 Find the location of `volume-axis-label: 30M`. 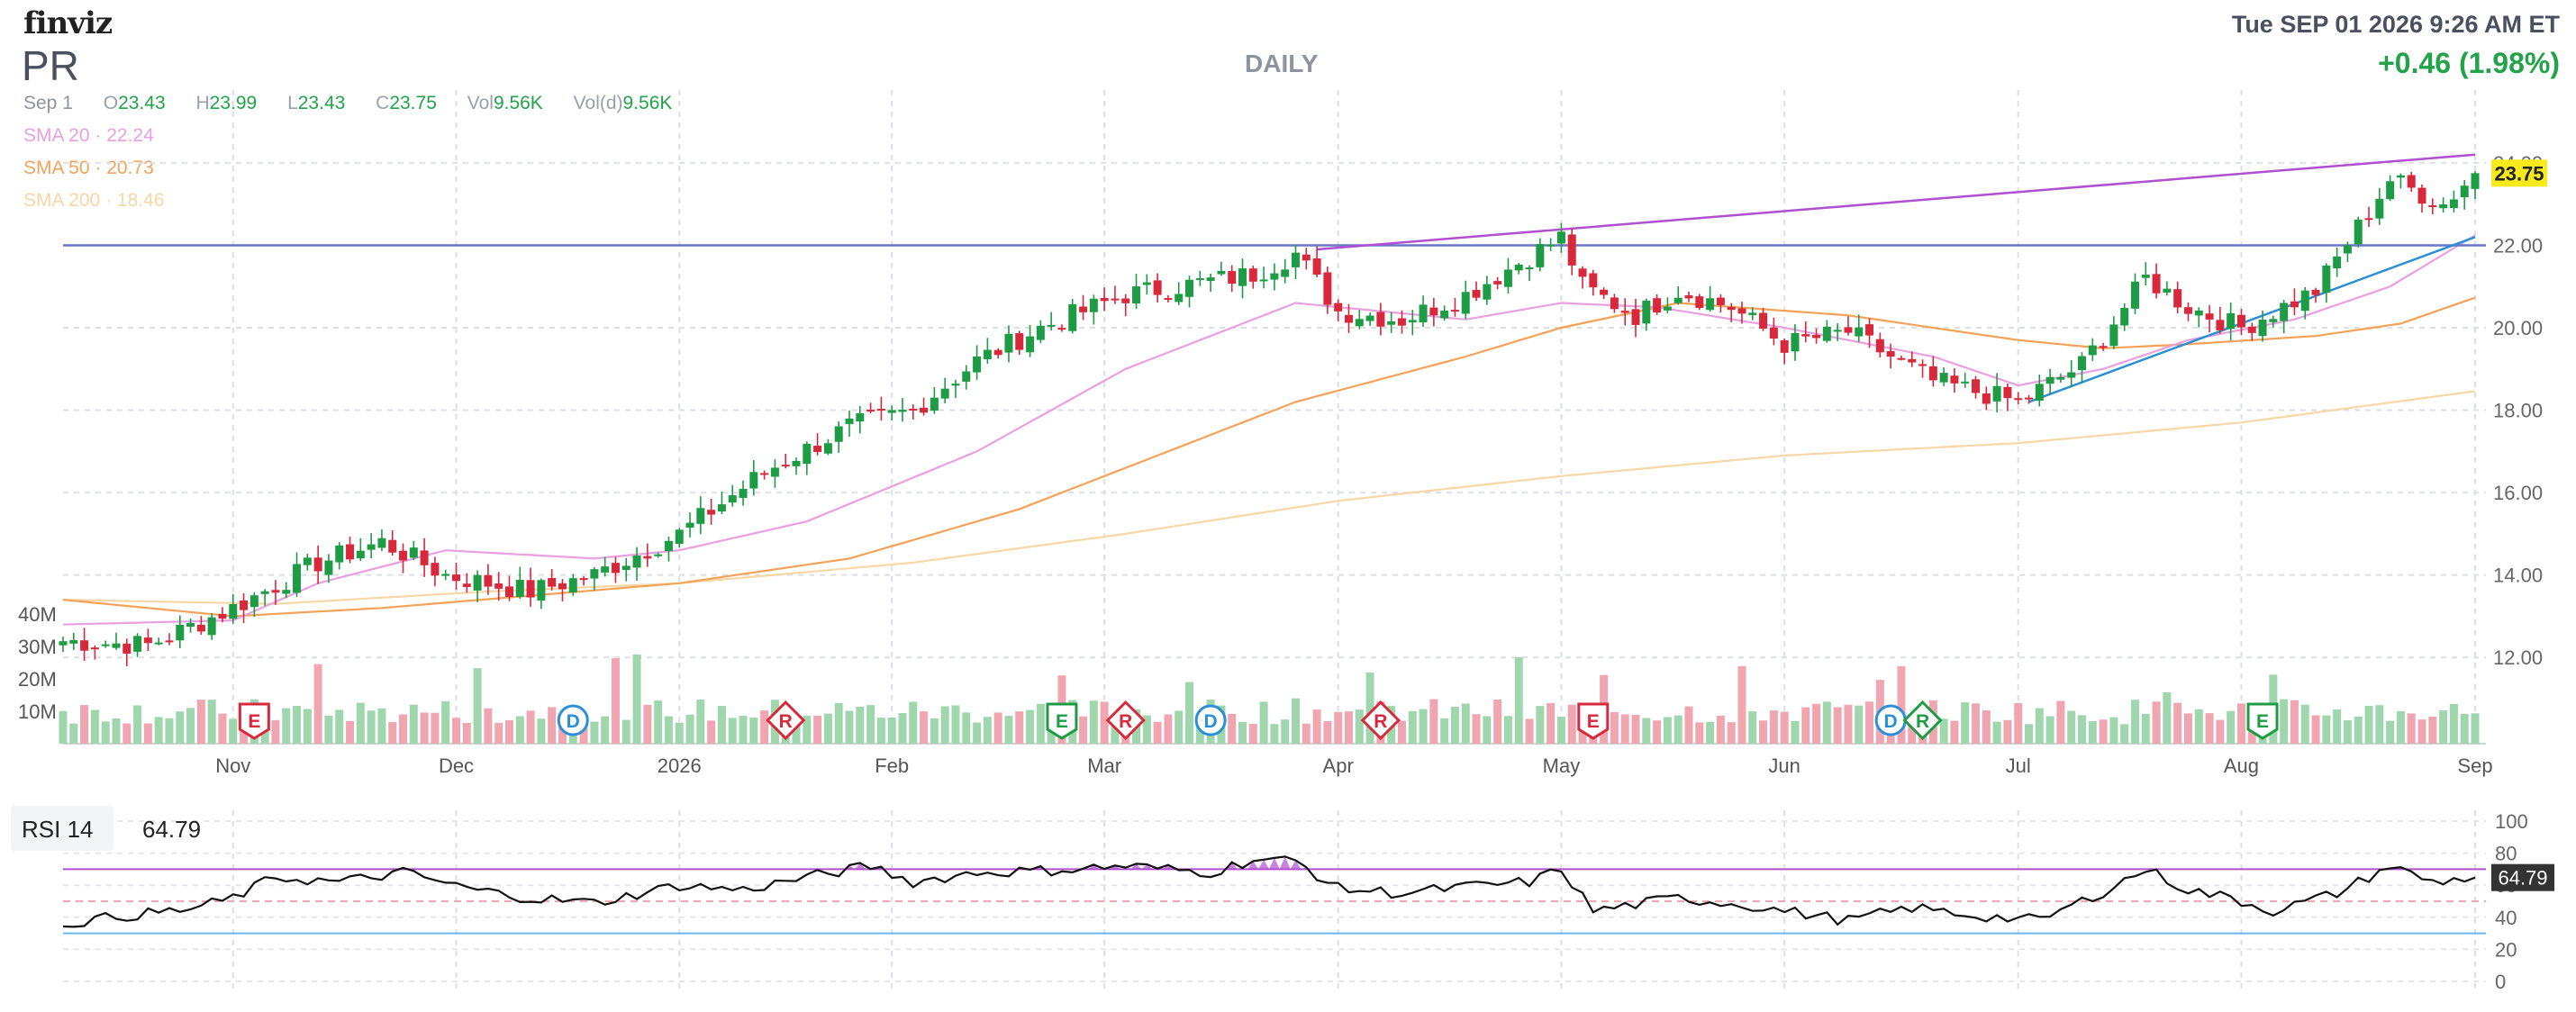

volume-axis-label: 30M is located at coordinates (37, 647).